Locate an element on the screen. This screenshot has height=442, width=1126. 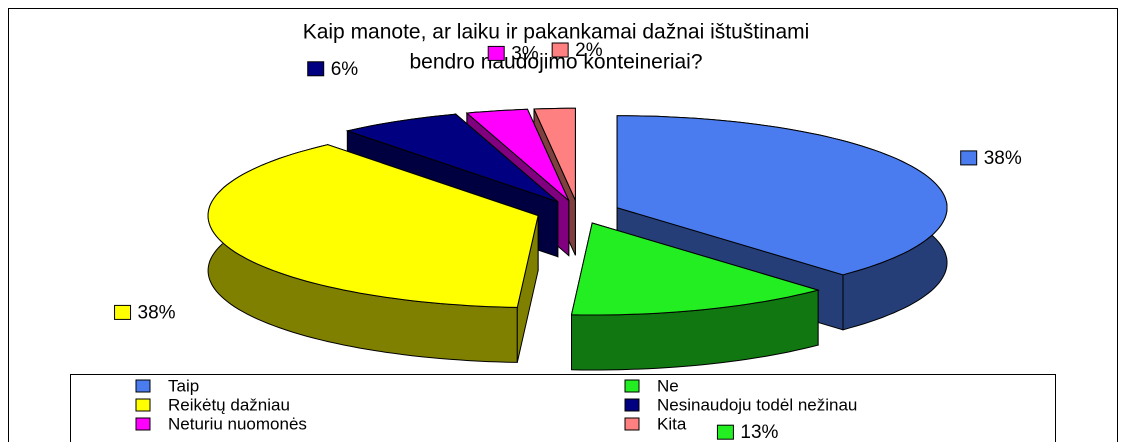
chart-title: bendro naudojimo konteineriai? is located at coordinates (555, 62).